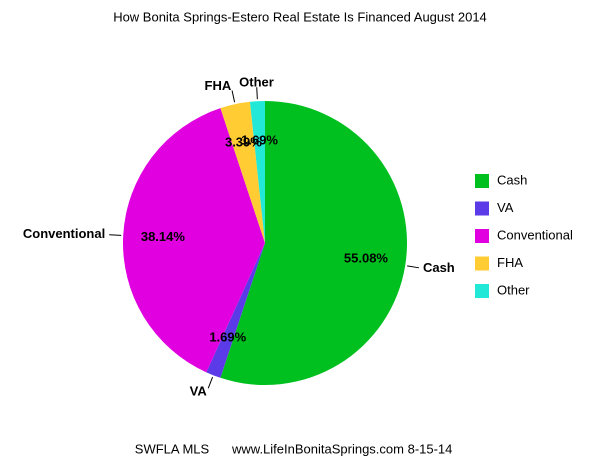 Image resolution: width=600 pixels, height=463 pixels. I want to click on legend-label: VA, so click(505, 207).